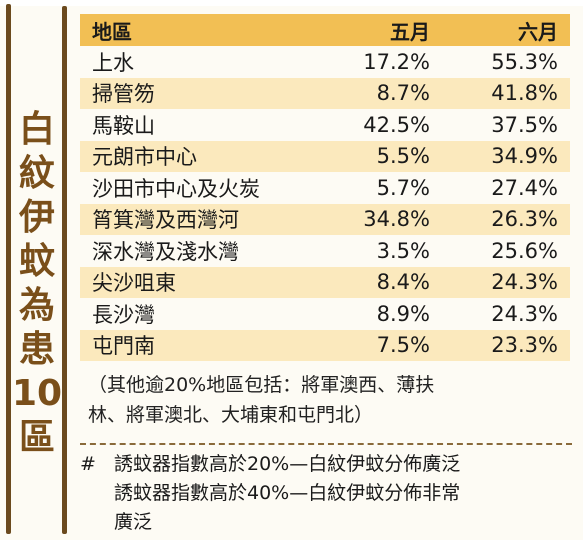 This screenshot has height=540, width=583. What do you see at coordinates (112, 31) in the screenshot?
I see `header-district: 地區` at bounding box center [112, 31].